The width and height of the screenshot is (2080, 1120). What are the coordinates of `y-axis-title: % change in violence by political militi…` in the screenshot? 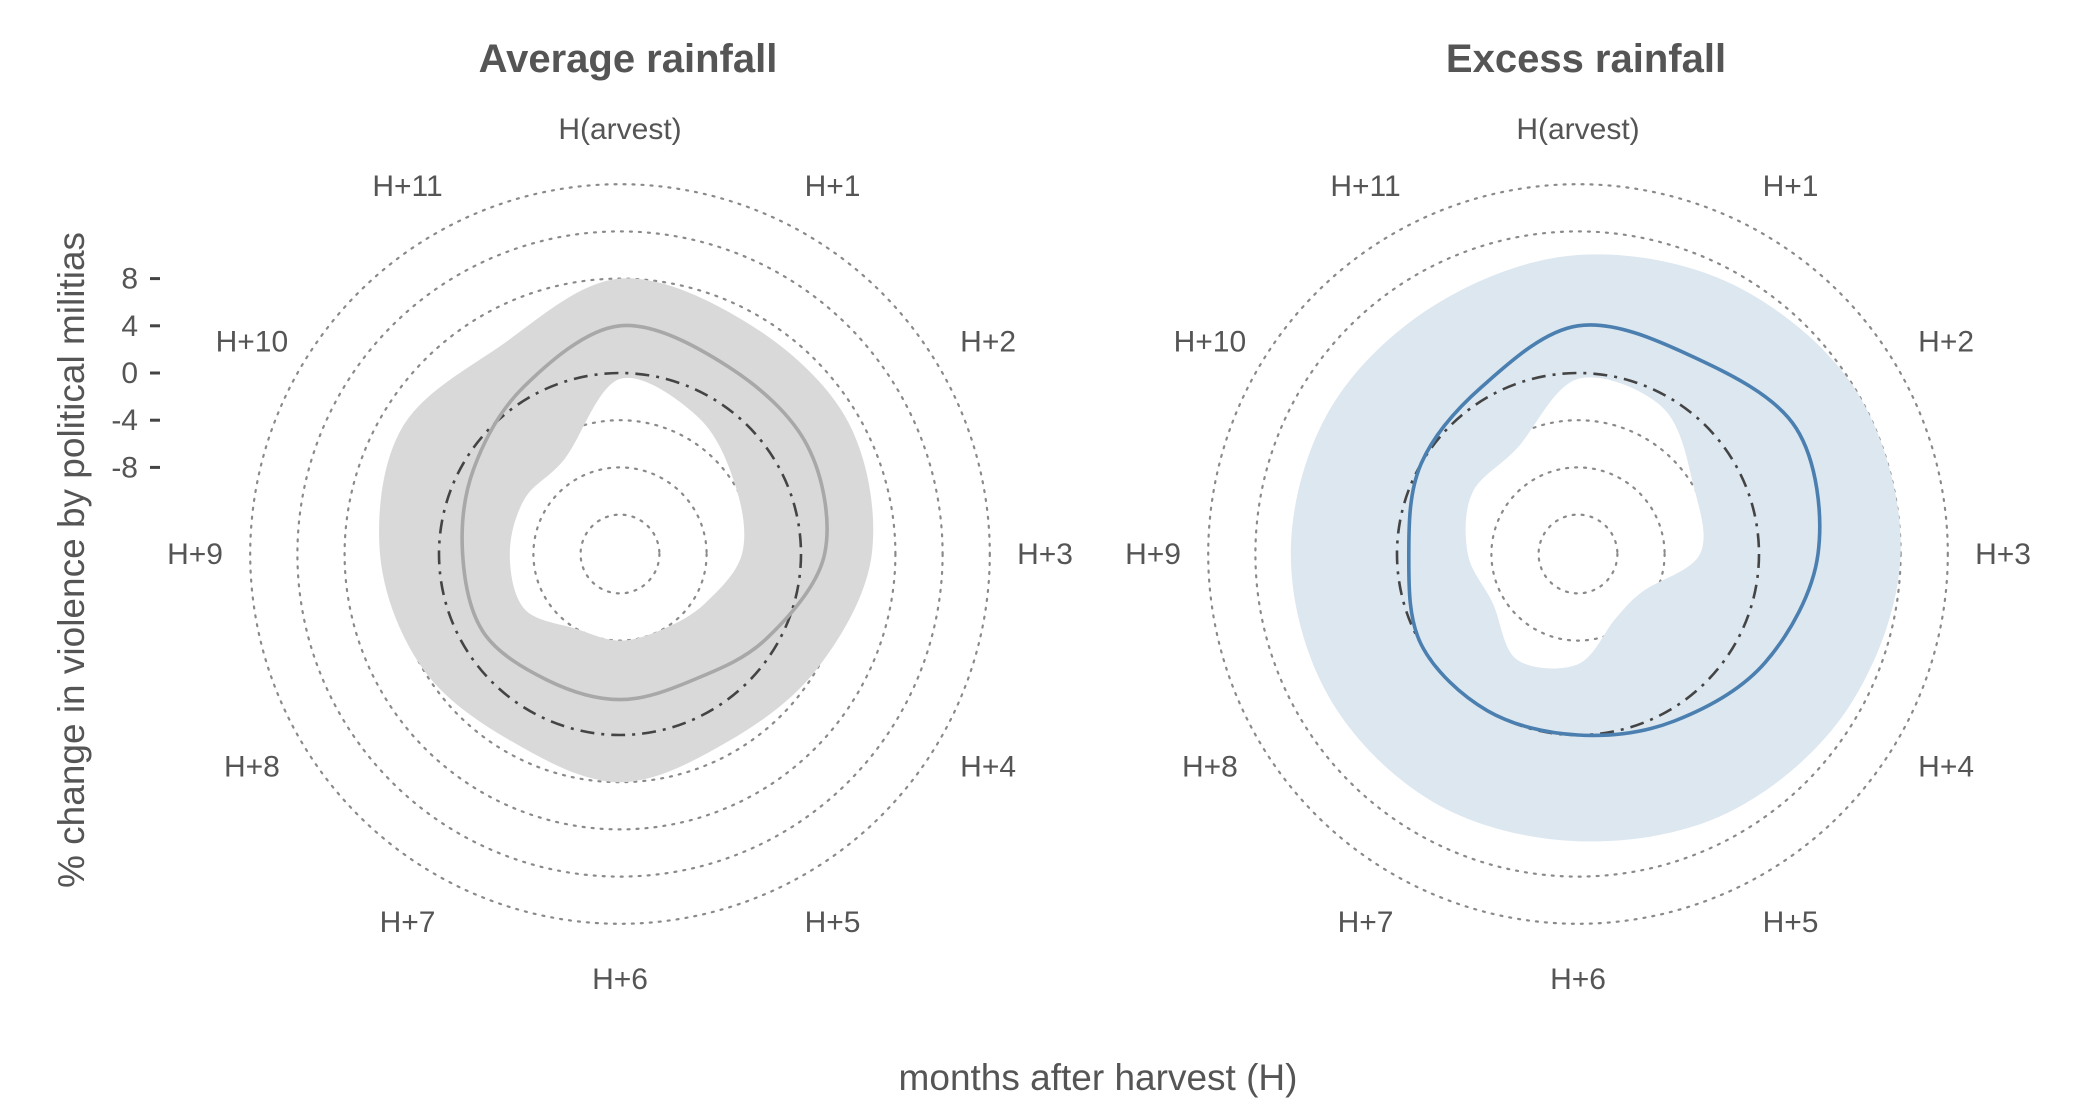 It's located at (71, 560).